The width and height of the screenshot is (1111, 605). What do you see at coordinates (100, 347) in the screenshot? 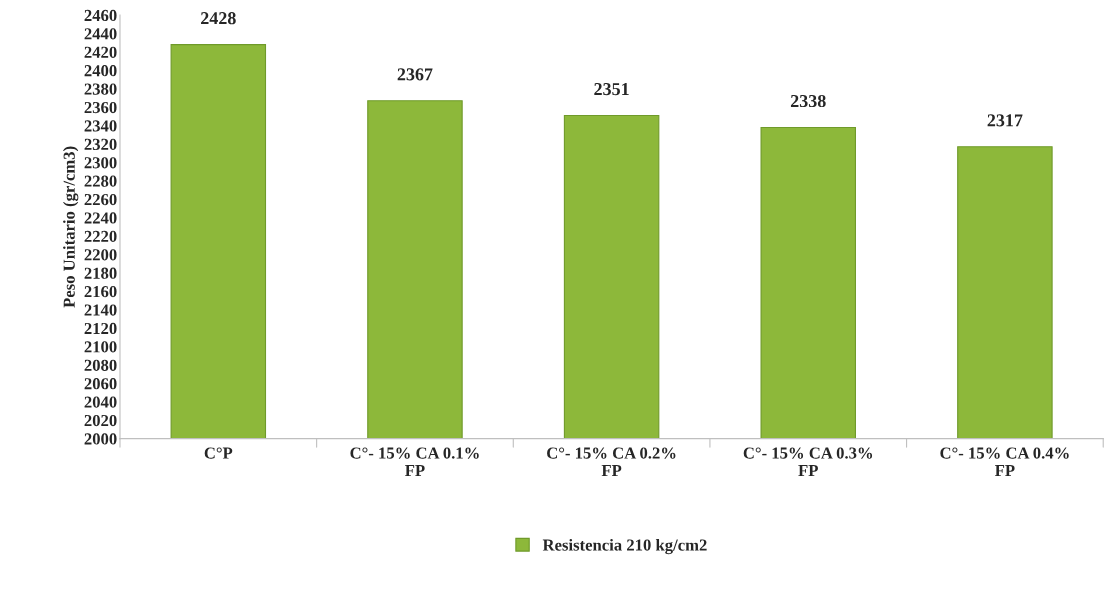
I see `y-tick-label: 2100` at bounding box center [100, 347].